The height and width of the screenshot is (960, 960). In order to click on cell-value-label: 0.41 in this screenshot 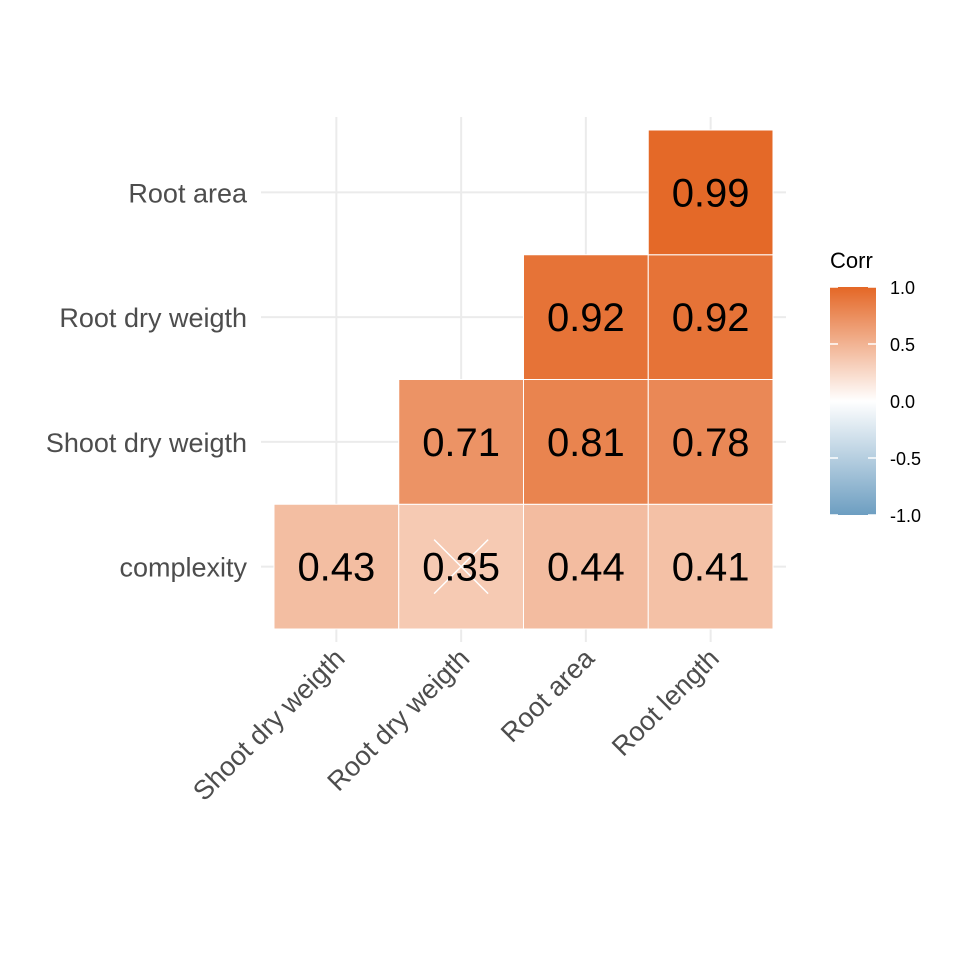, I will do `click(711, 568)`.